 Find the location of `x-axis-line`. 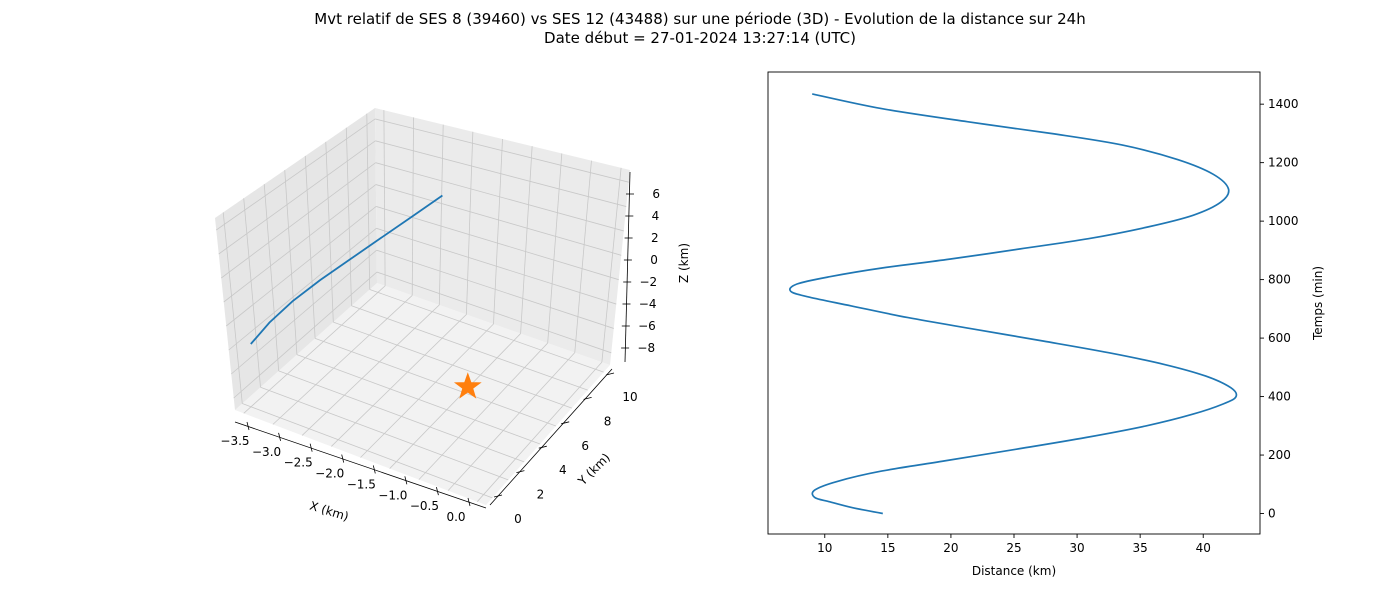

x-axis-line is located at coordinates (360, 465).